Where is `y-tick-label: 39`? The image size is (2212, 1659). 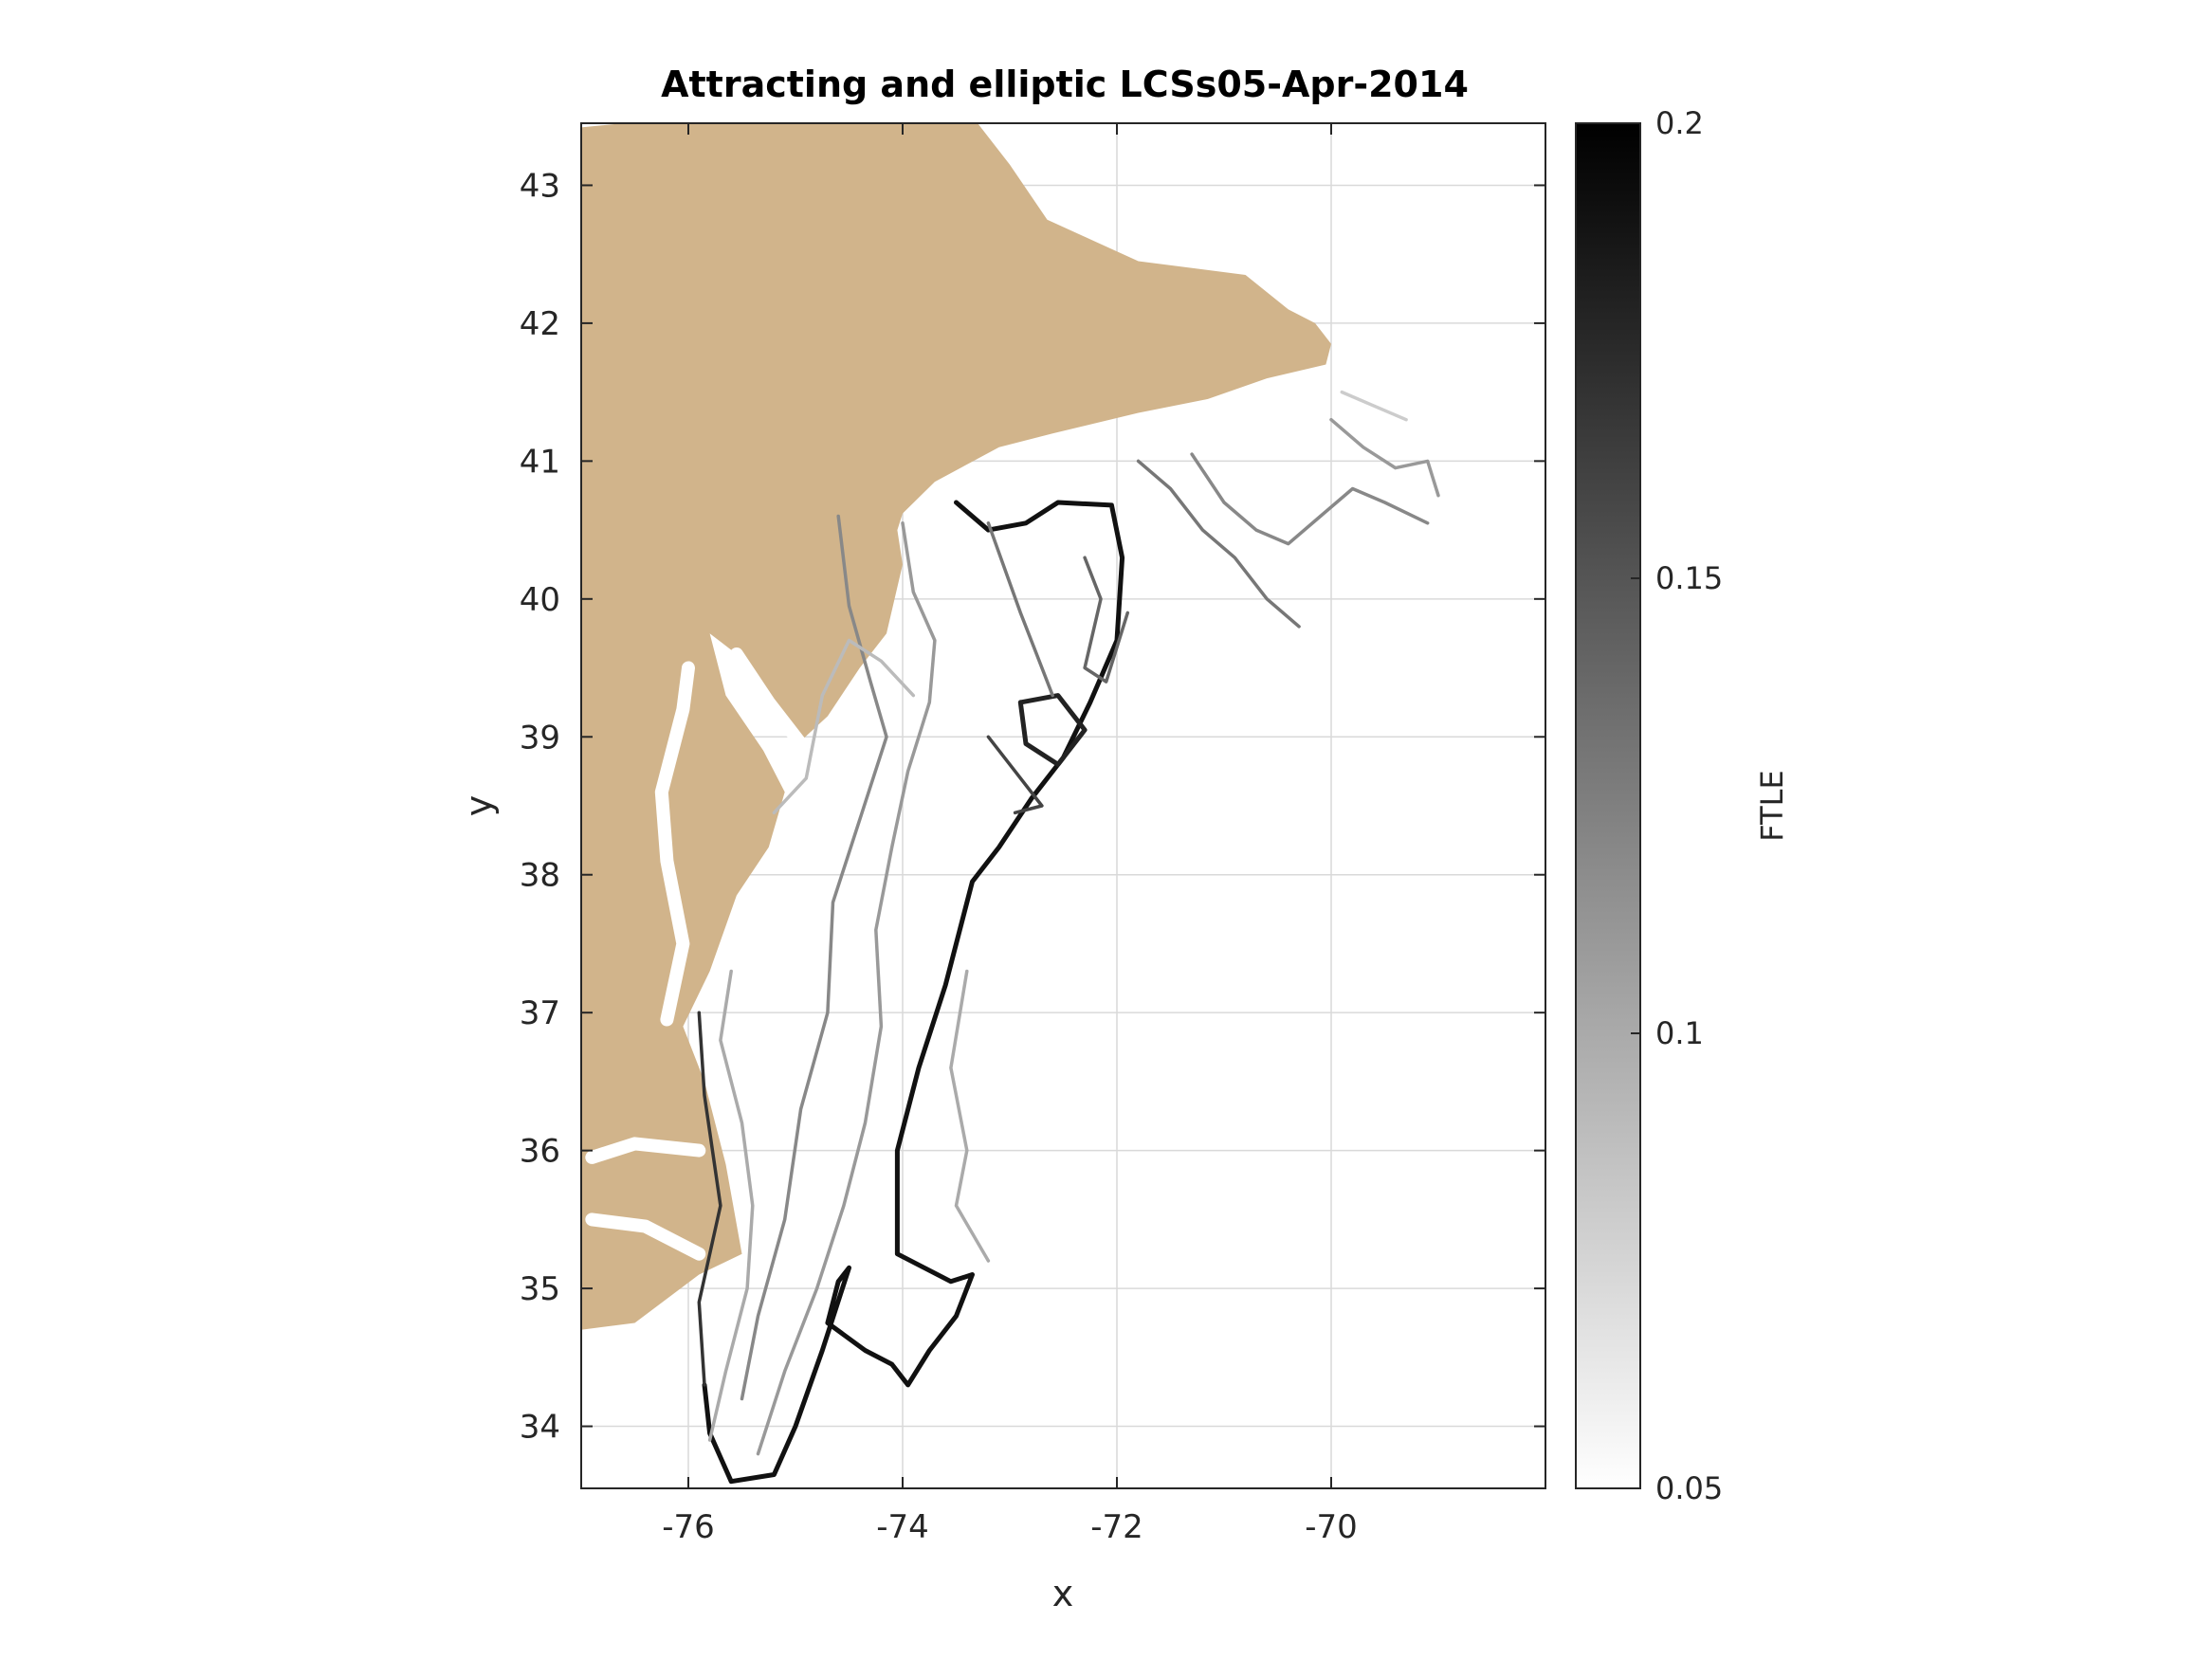
y-tick-label: 39 is located at coordinates (540, 738).